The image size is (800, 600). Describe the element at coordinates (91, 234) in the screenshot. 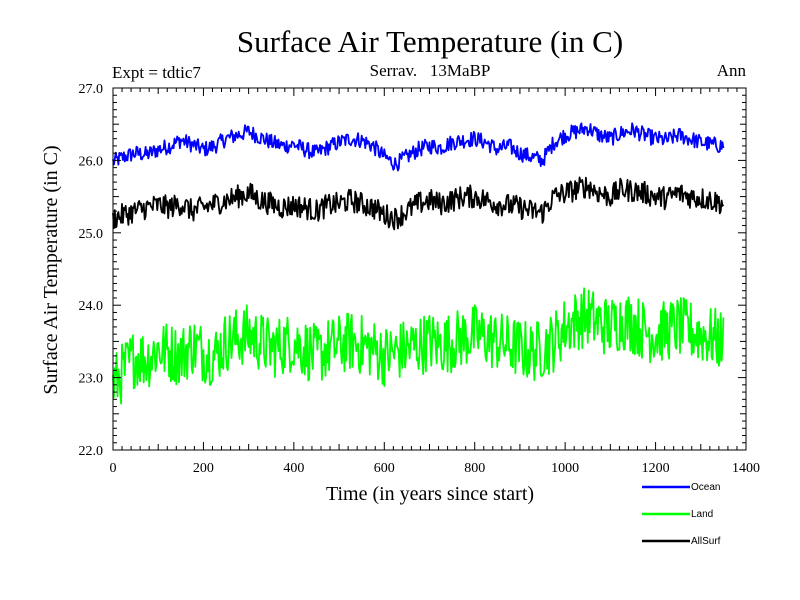

I see `y-tick-label: 25.0` at that location.